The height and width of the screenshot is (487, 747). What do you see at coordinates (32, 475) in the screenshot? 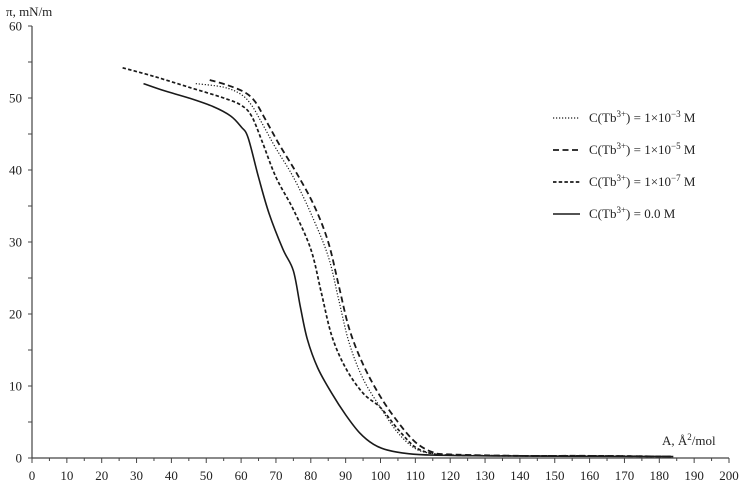
I see `x-tick-label: 0` at bounding box center [32, 475].